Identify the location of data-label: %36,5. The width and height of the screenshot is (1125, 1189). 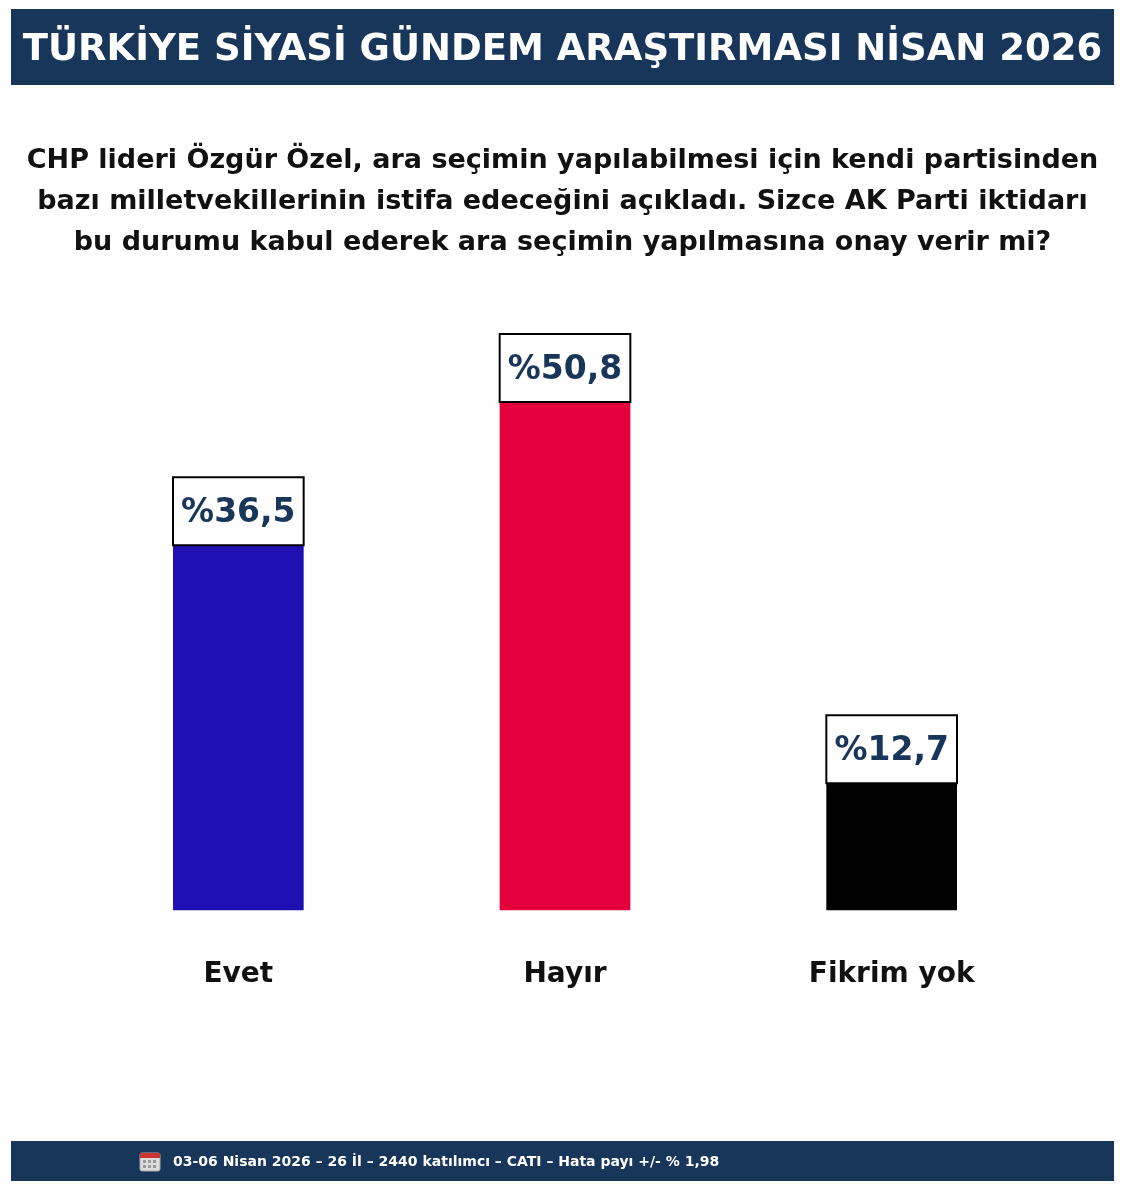
(238, 510).